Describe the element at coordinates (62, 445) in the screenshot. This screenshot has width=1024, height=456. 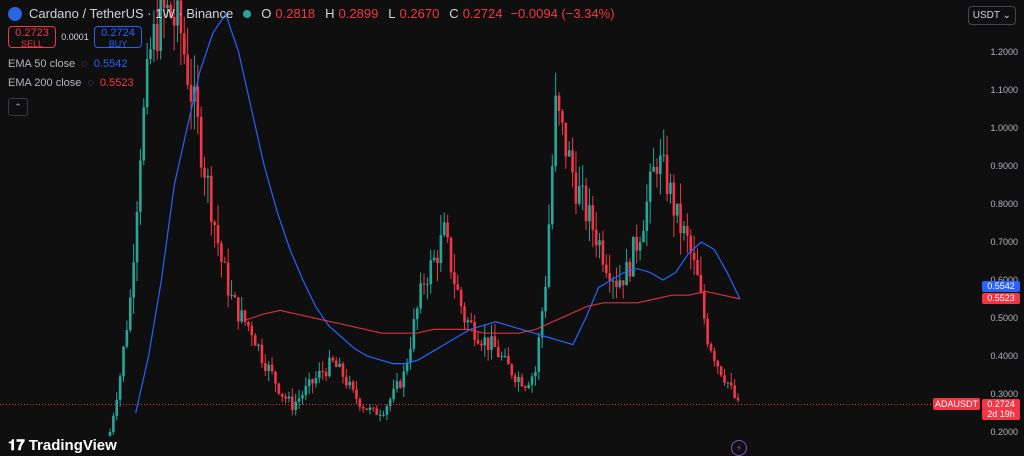
I see `tradingview-logo: 𝟏𝟕 TradingView` at that location.